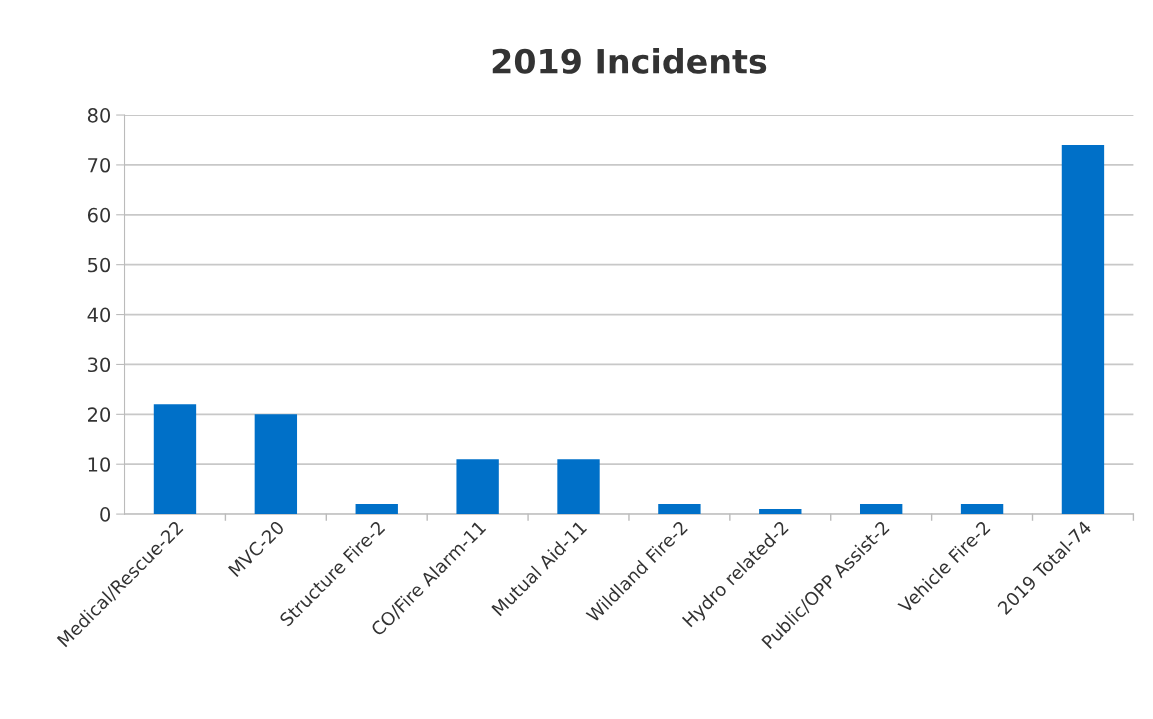 This screenshot has height=719, width=1153. What do you see at coordinates (99, 315) in the screenshot?
I see `y-tick-label: 40` at bounding box center [99, 315].